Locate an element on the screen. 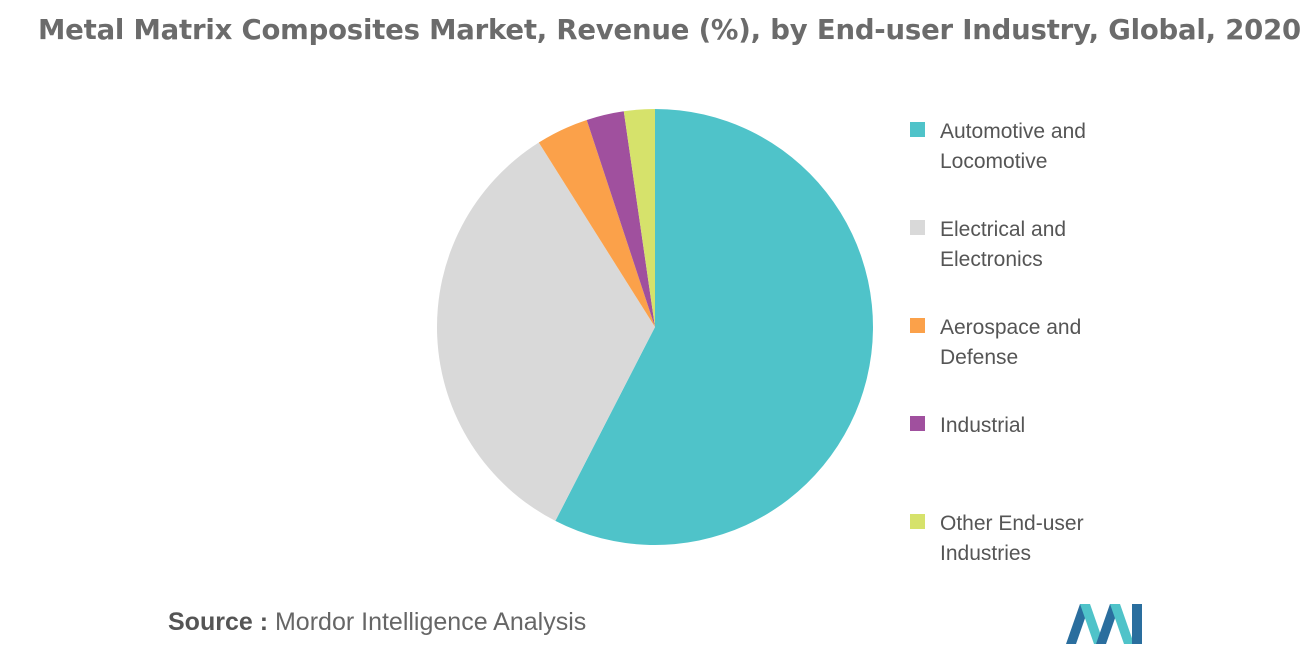 This screenshot has height=655, width=1310. legend-label: Other End-user Industries is located at coordinates (1012, 538).